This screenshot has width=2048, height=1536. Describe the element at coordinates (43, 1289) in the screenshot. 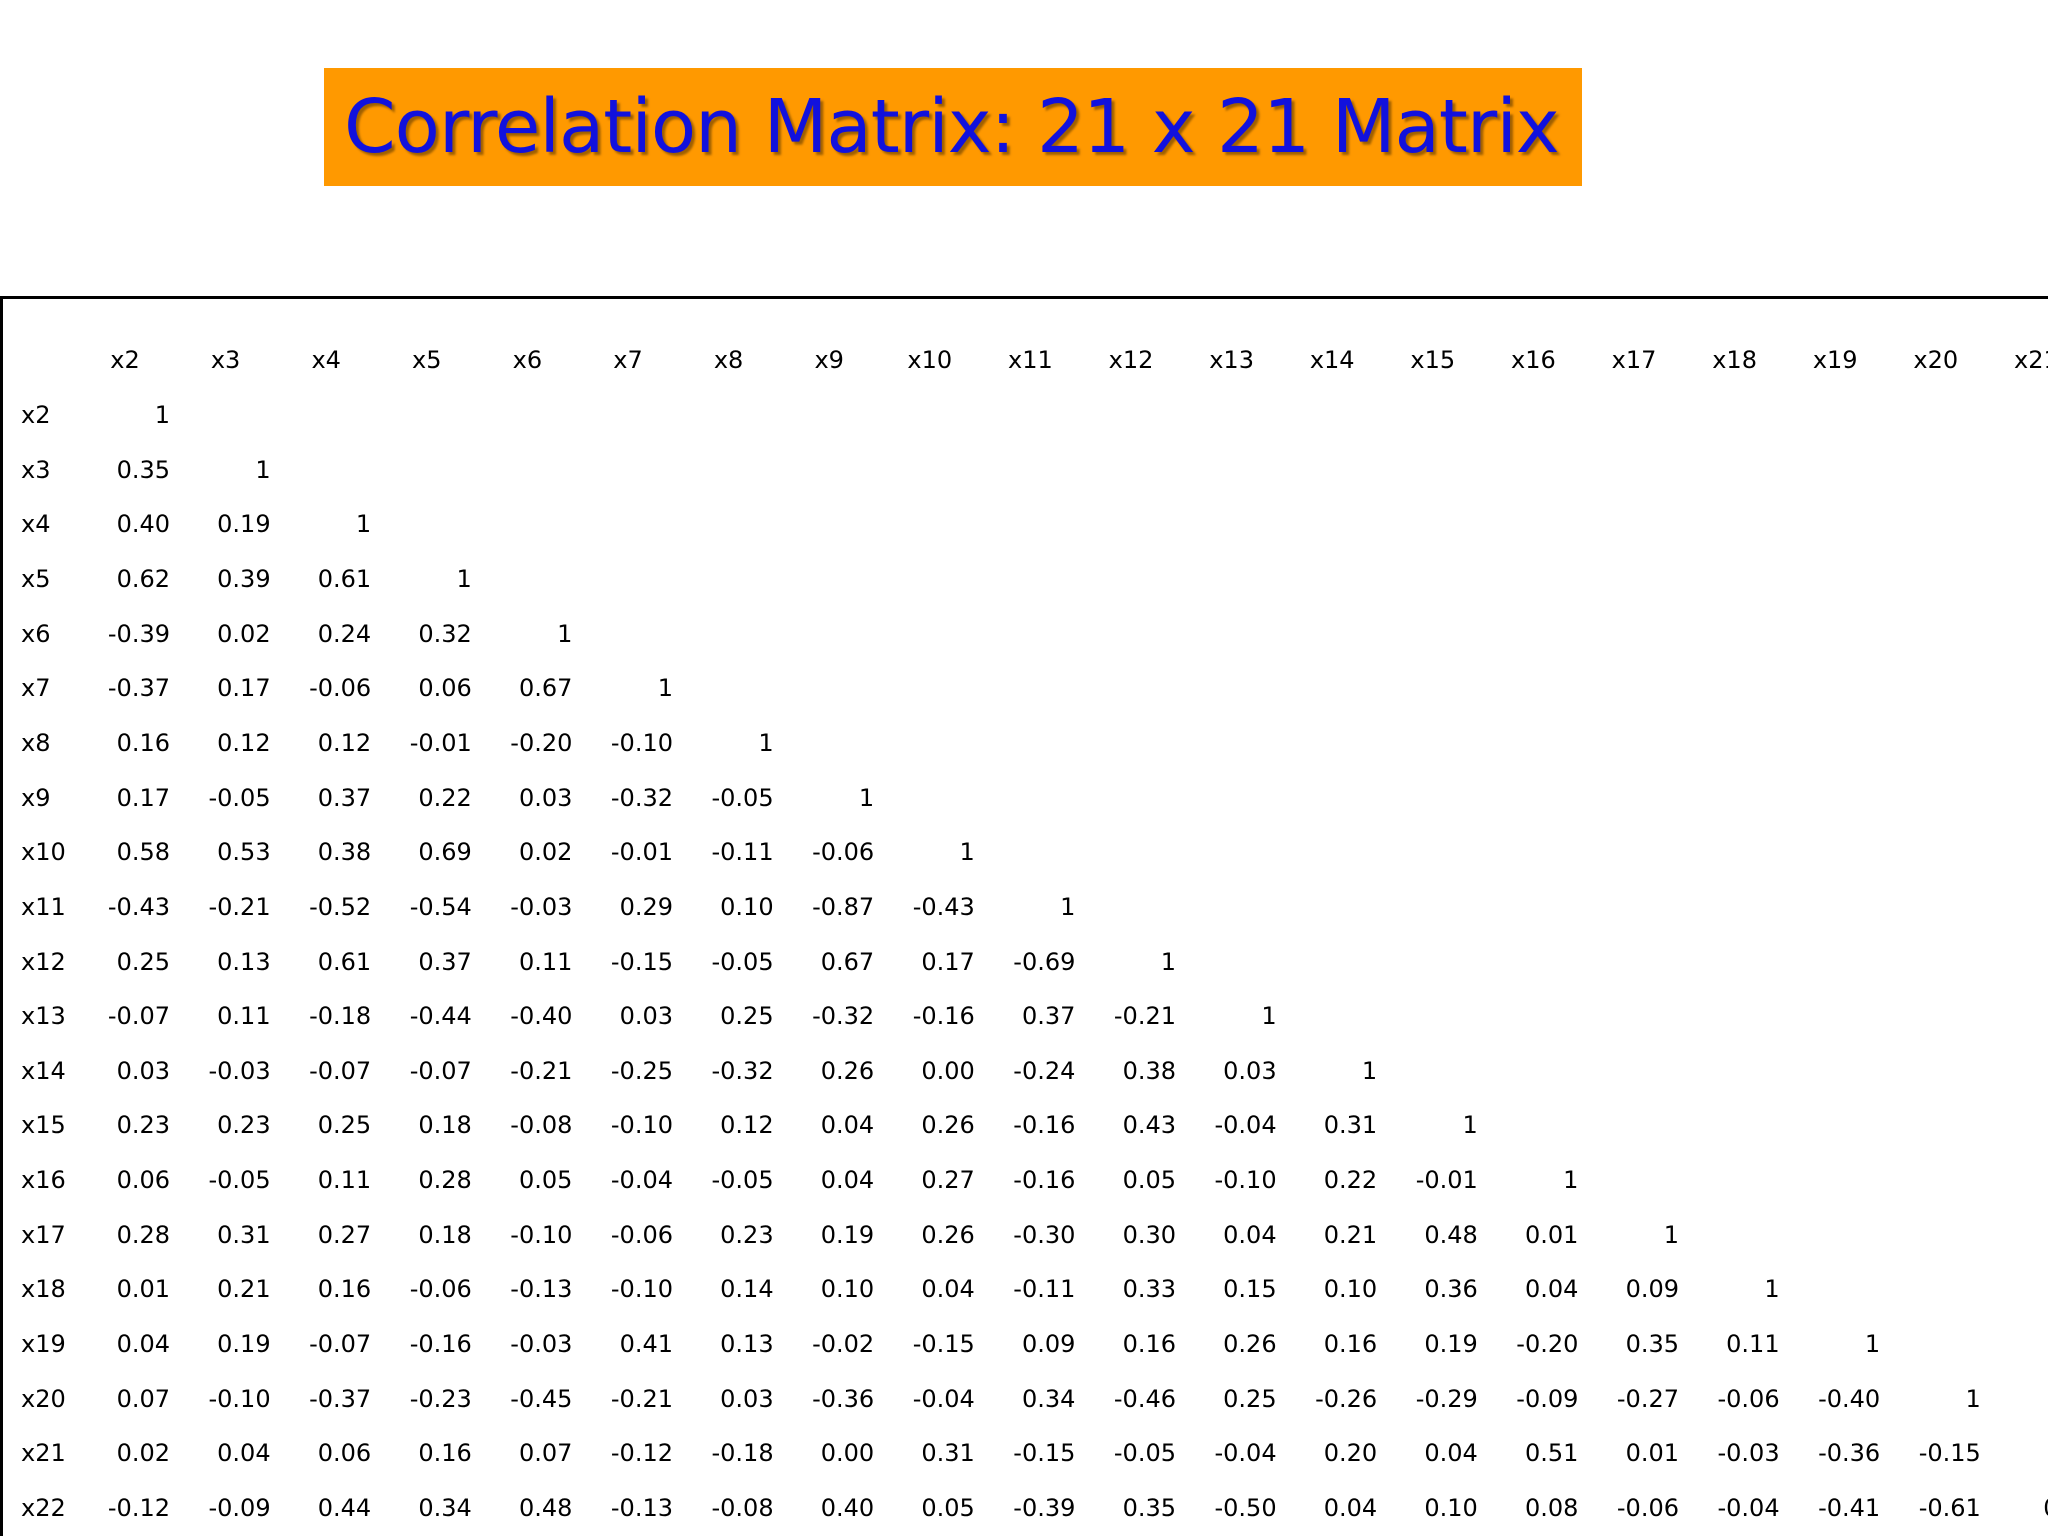

I see `row-label: x18` at that location.